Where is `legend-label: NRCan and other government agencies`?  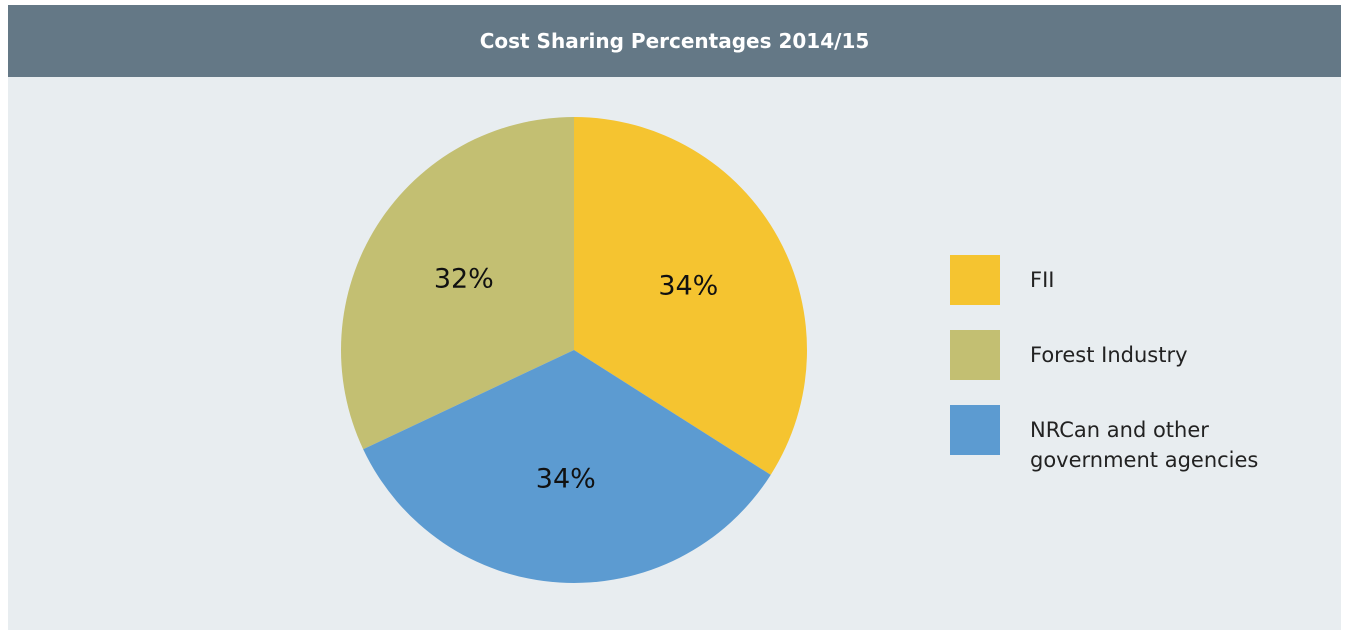
legend-label: NRCan and other government agencies is located at coordinates (1144, 445).